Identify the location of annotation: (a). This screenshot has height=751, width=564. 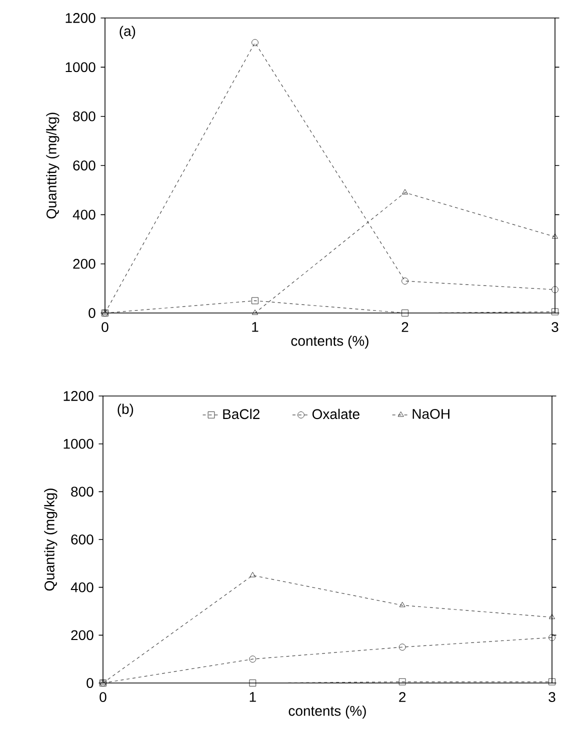
(128, 32).